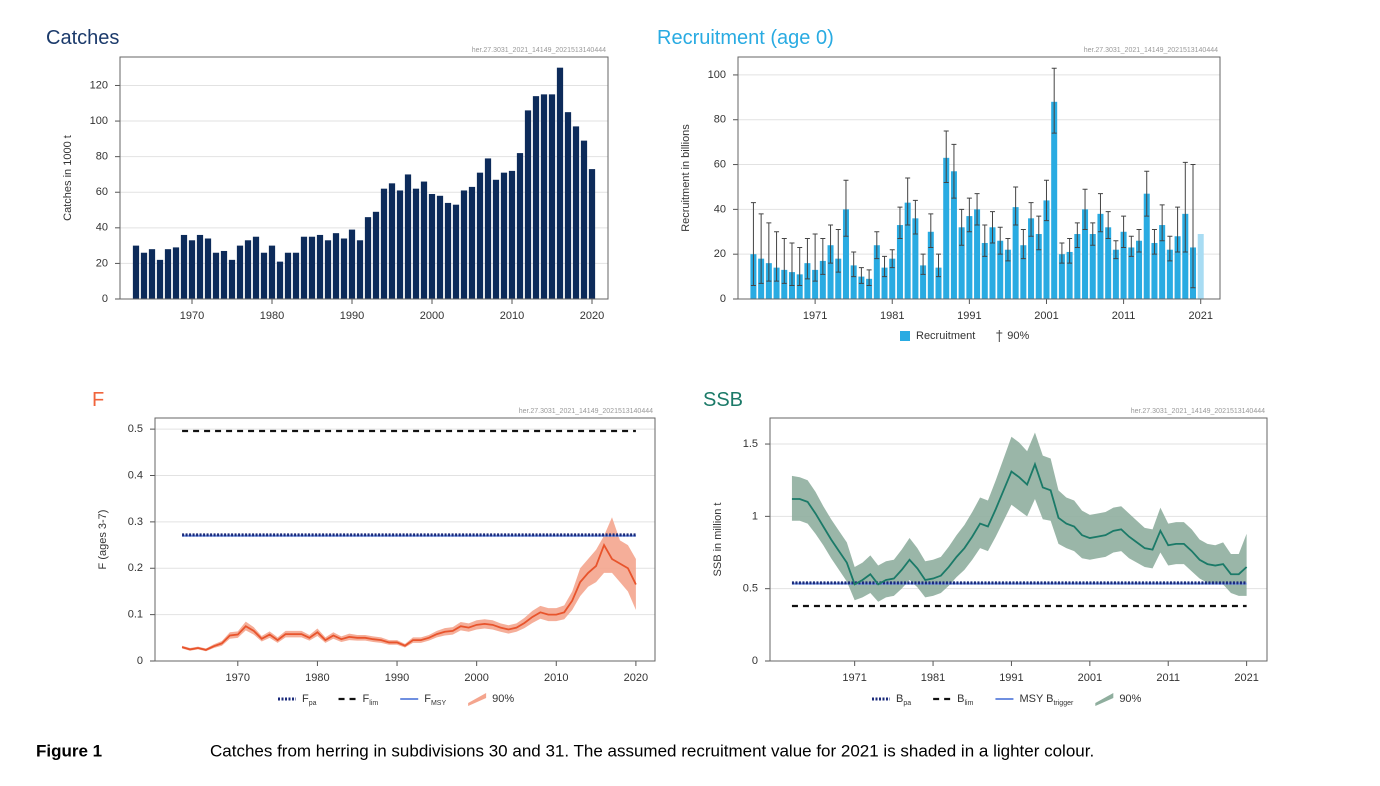 This screenshot has width=1380, height=786. What do you see at coordinates (435, 700) in the screenshot?
I see `legend-label: FMSY` at bounding box center [435, 700].